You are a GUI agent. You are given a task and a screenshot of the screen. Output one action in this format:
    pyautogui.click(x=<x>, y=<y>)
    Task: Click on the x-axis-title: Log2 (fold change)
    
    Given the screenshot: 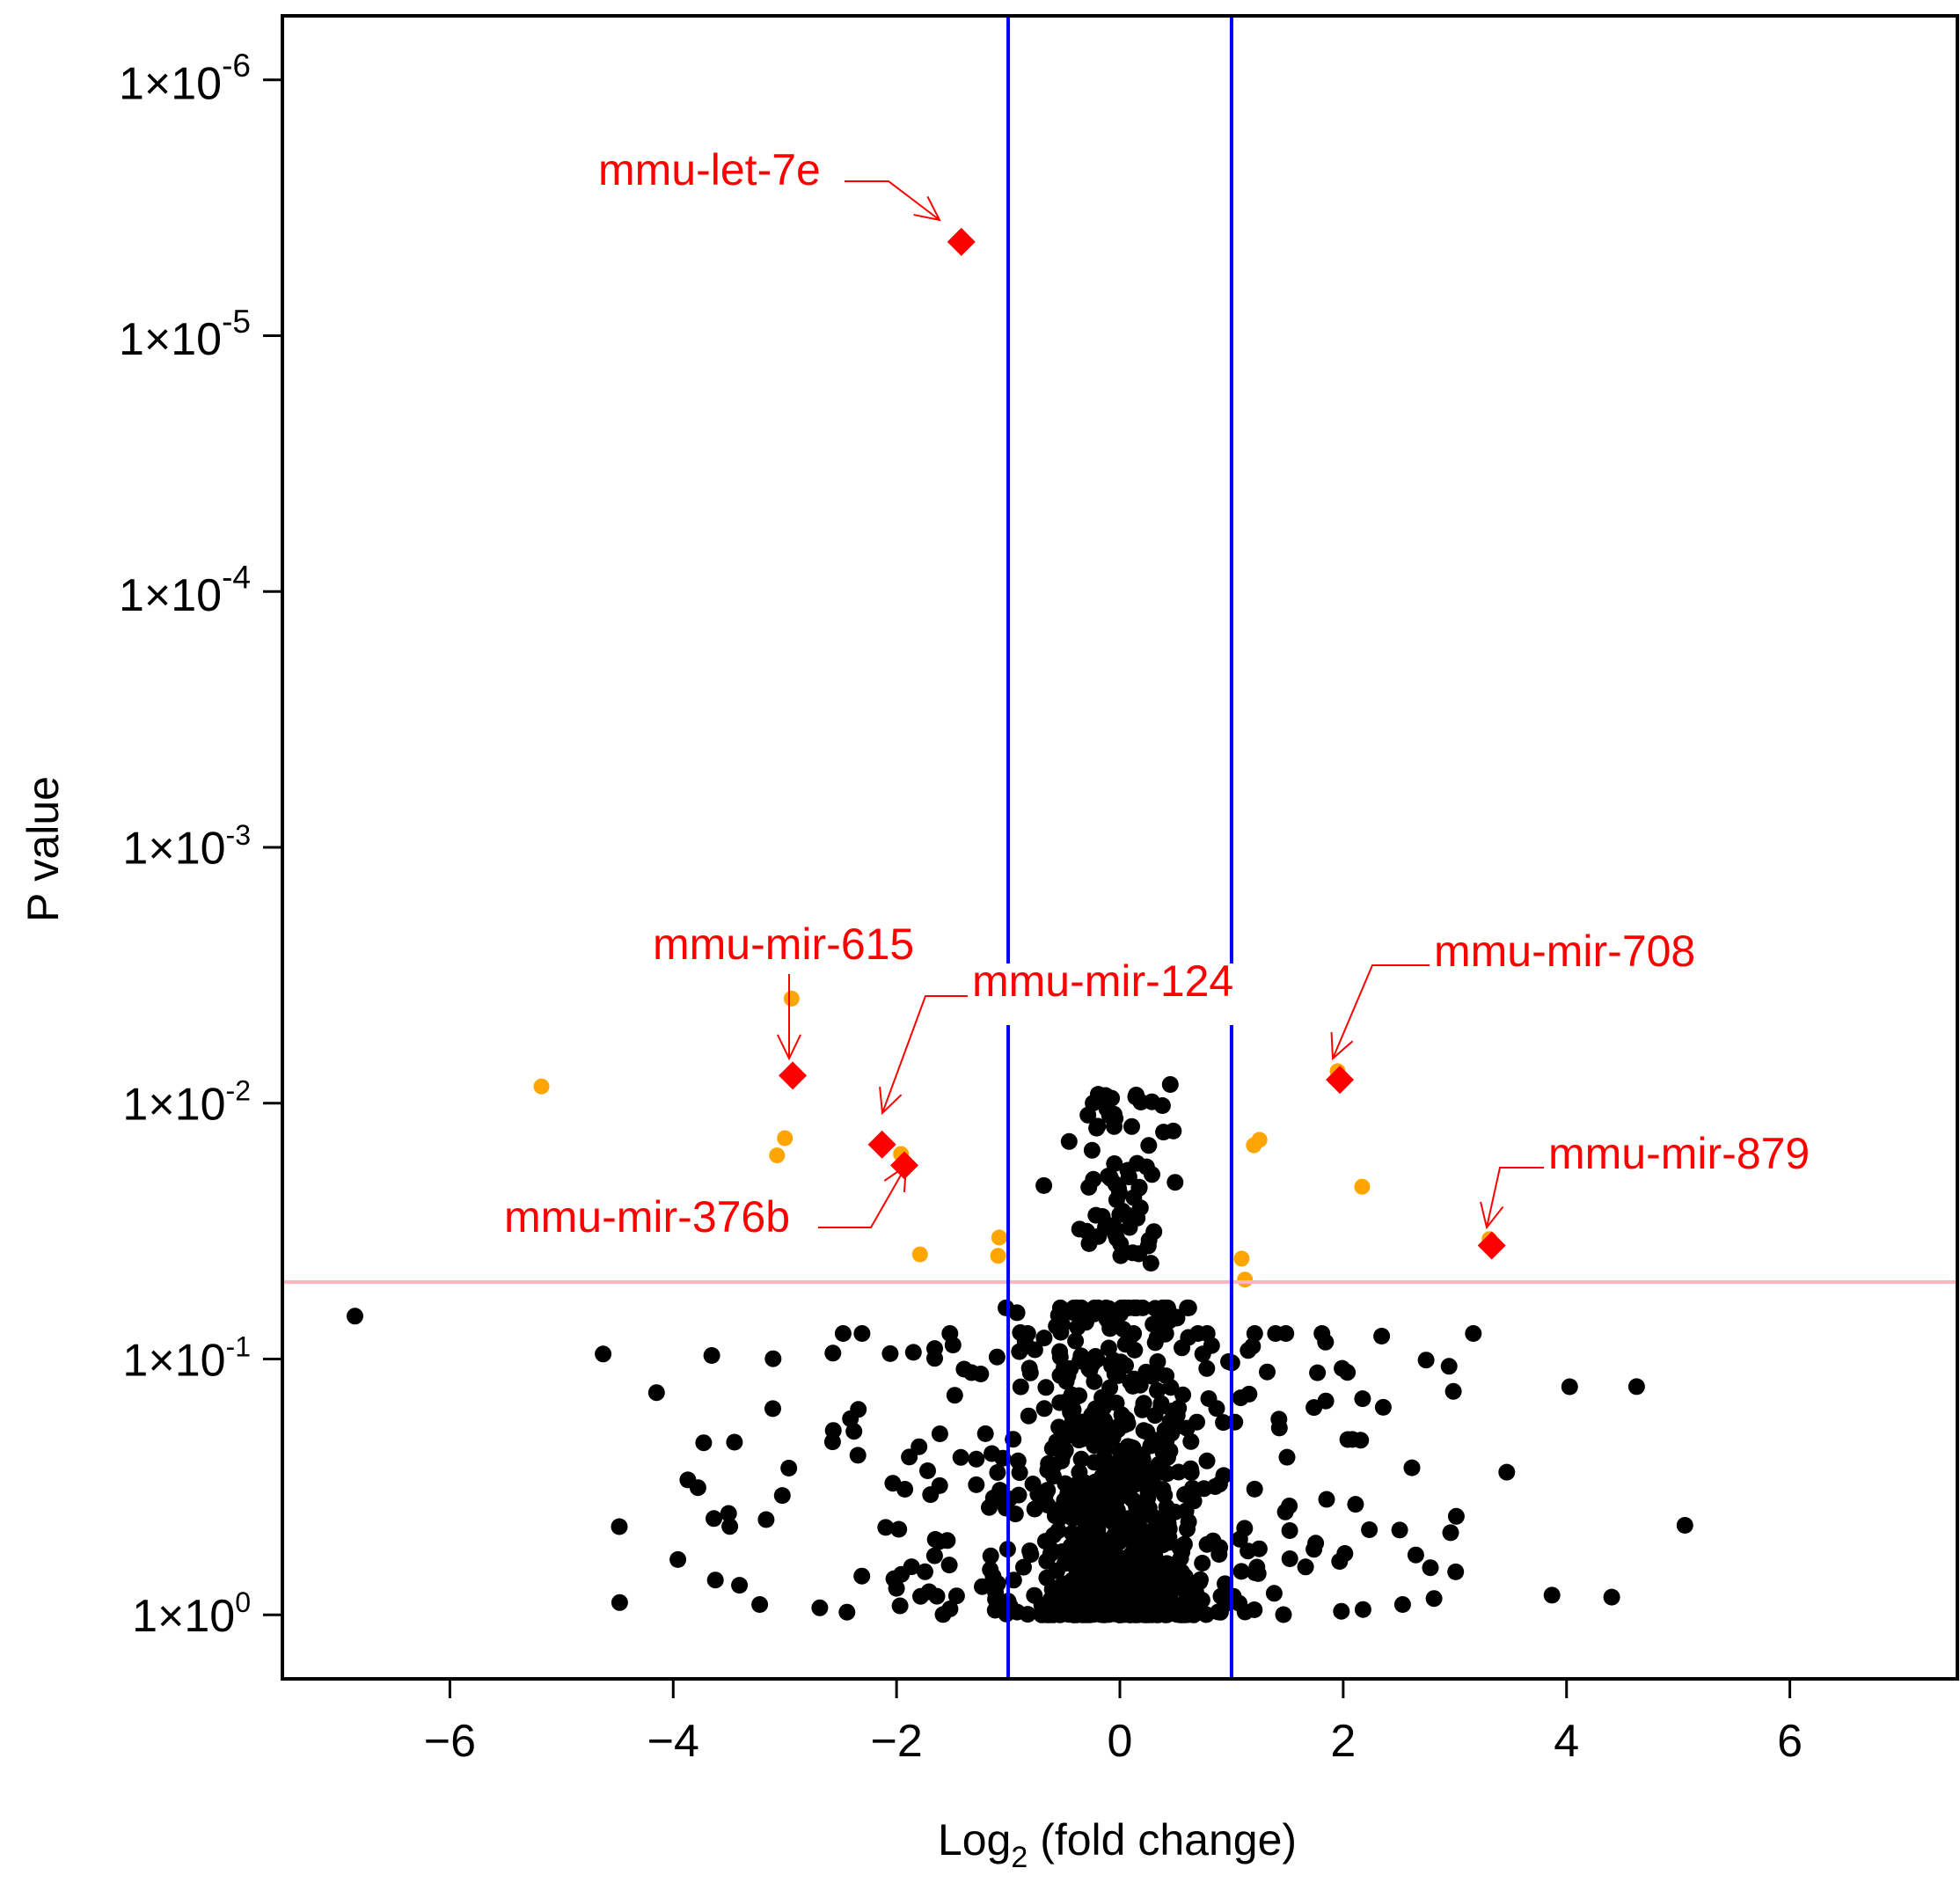 What is the action you would take?
    pyautogui.click(x=1118, y=1844)
    